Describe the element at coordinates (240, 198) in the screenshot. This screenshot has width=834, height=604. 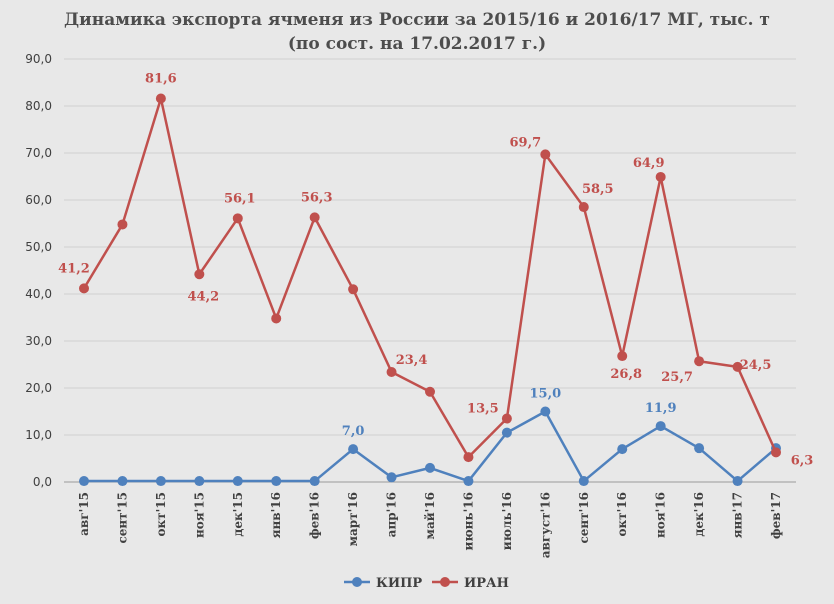
I see `data-label: 56,1` at that location.